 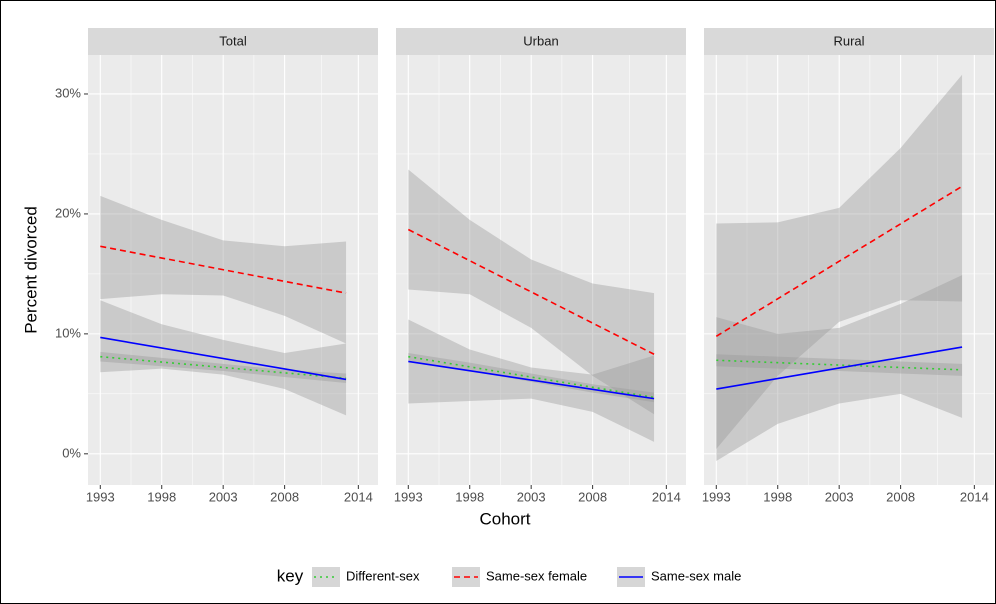 What do you see at coordinates (504, 518) in the screenshot?
I see `x-axis-title: Cohort` at bounding box center [504, 518].